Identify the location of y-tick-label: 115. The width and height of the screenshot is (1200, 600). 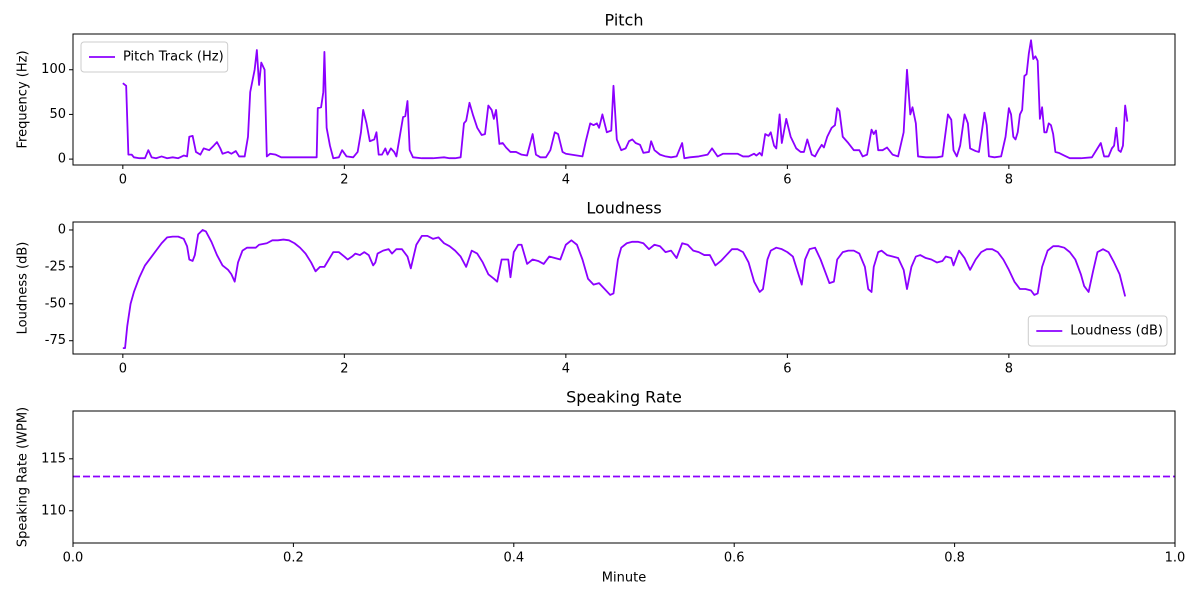
(53, 458).